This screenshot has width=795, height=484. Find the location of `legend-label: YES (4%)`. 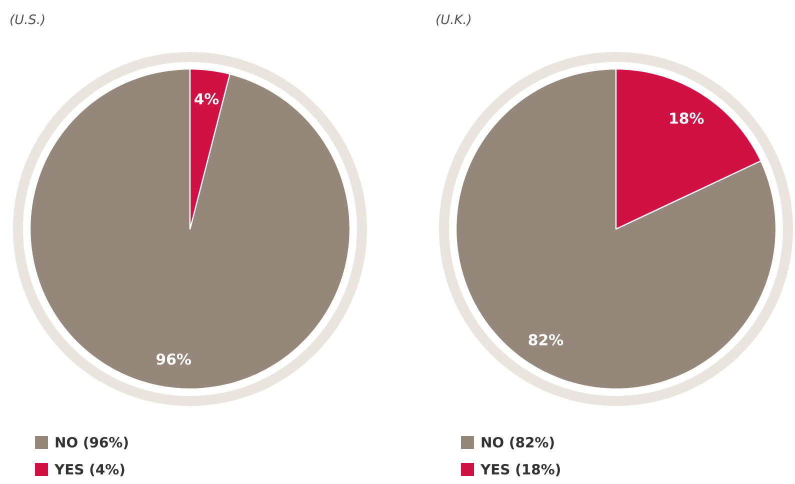

legend-label: YES (4%) is located at coordinates (89, 470).